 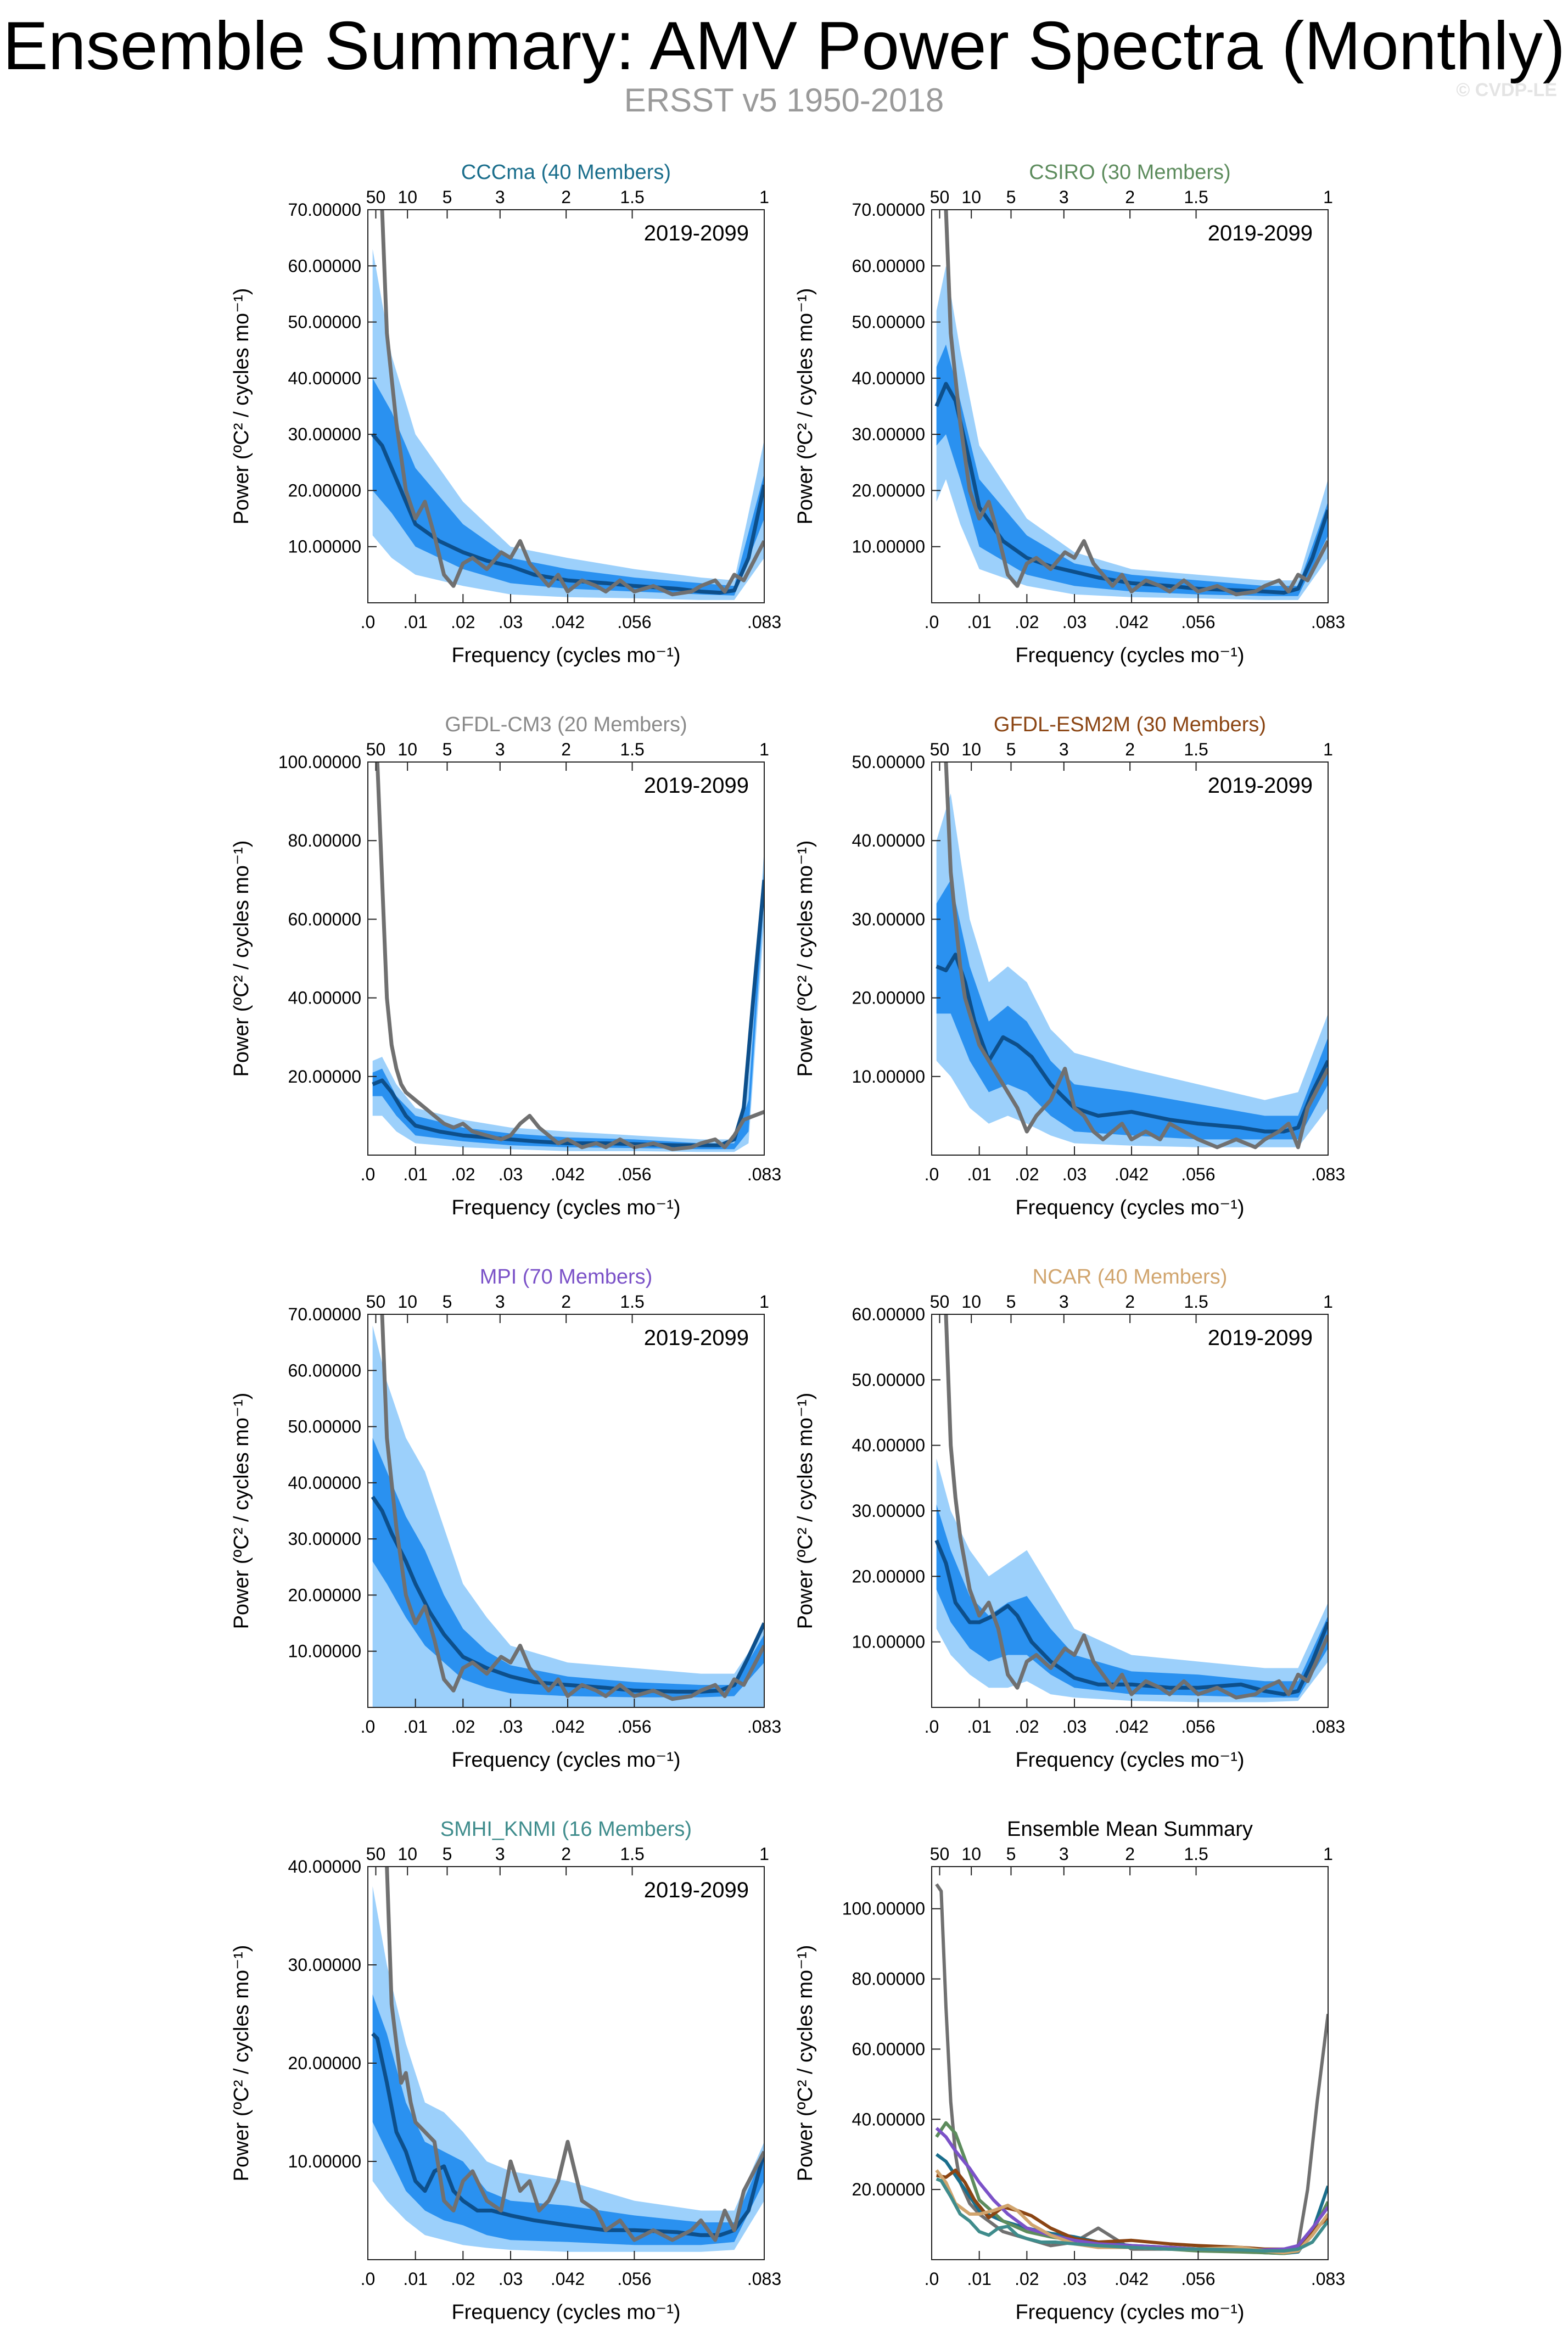 I want to click on panel-title: NCAR (40 Members), so click(x=1130, y=1277).